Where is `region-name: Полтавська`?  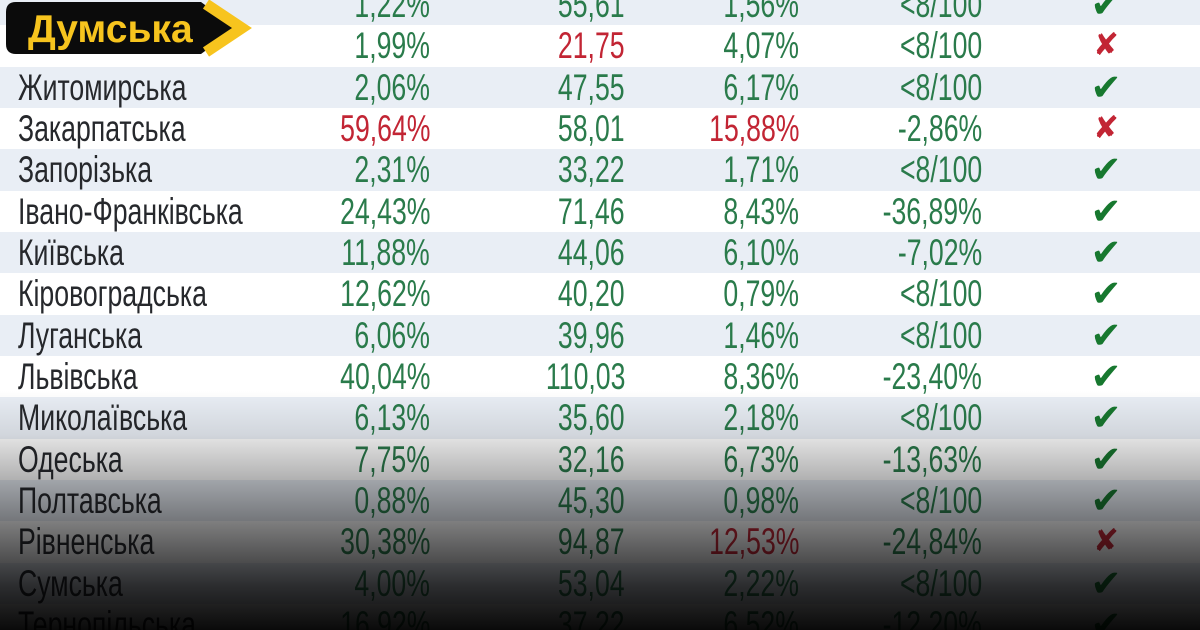 region-name: Полтавська is located at coordinates (90, 500).